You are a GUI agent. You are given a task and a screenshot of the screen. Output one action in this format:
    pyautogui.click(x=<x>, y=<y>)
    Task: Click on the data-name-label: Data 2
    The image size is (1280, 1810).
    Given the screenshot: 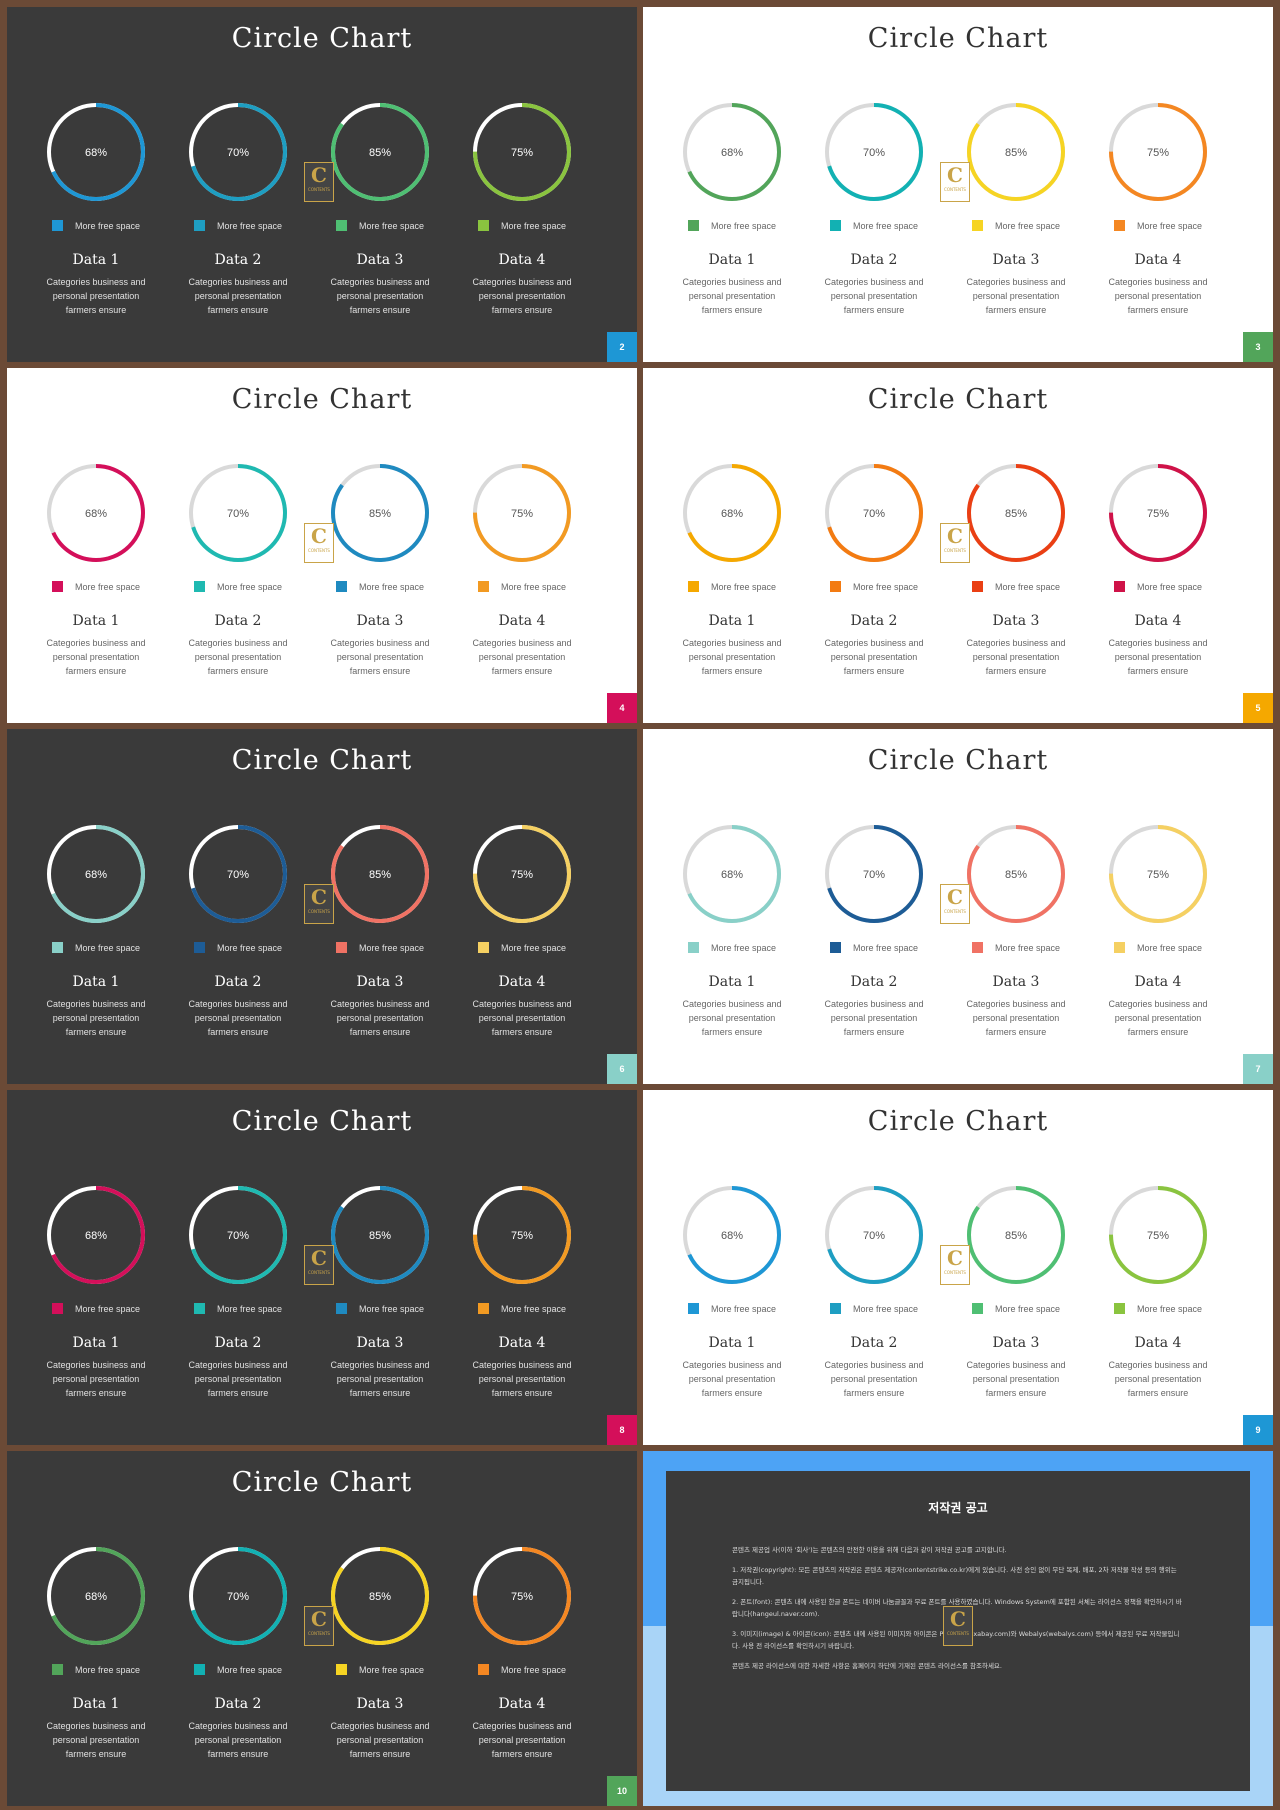 What is the action you would take?
    pyautogui.click(x=238, y=621)
    